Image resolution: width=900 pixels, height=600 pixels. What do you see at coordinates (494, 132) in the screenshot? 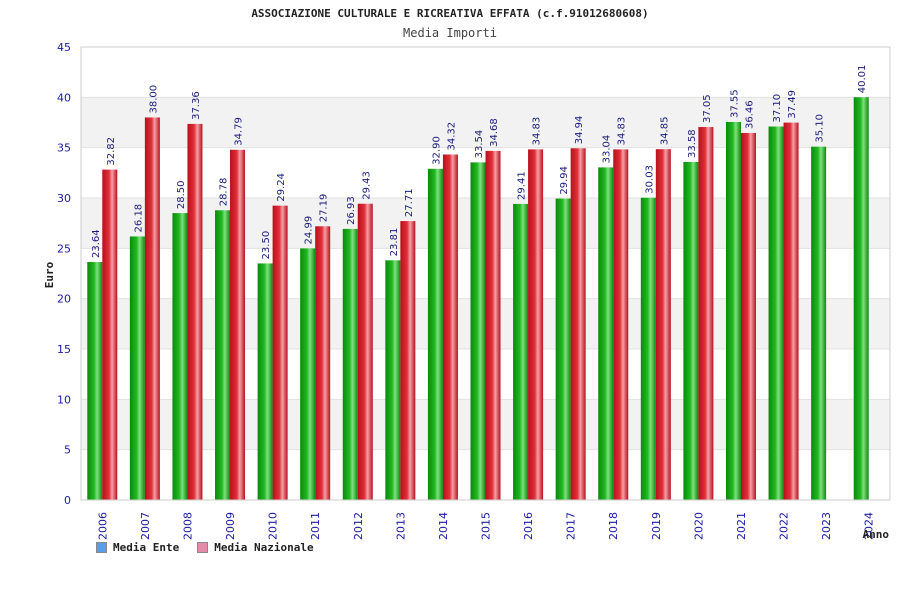
I see `data-label: 34.68` at bounding box center [494, 132].